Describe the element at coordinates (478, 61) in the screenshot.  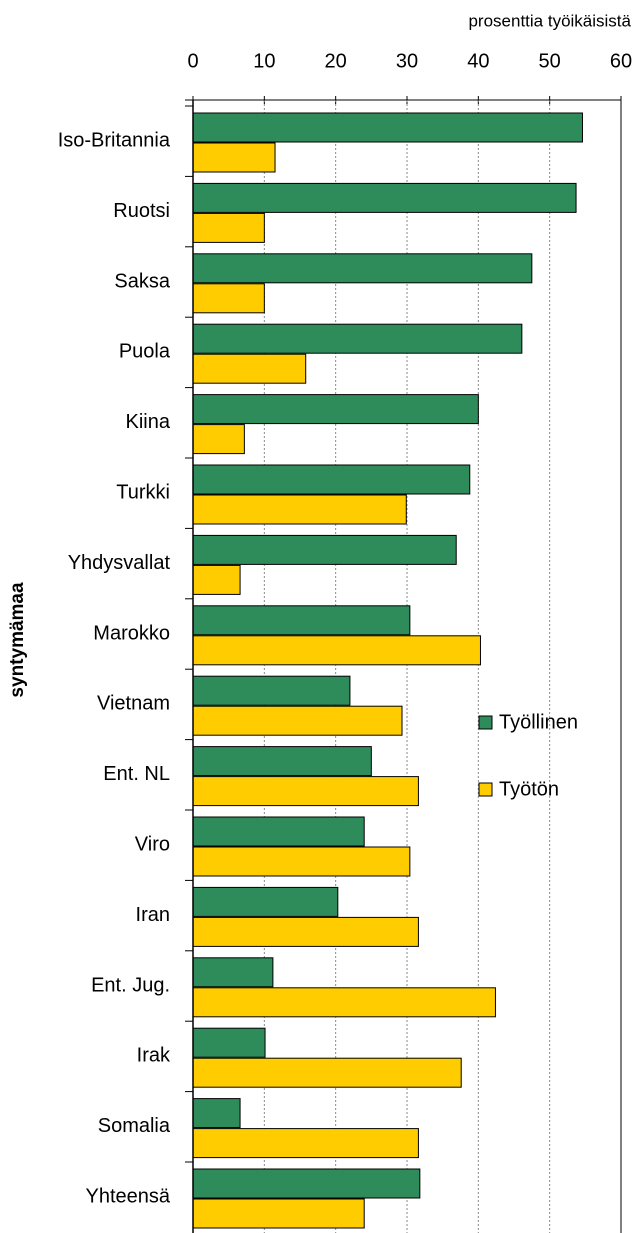
I see `x-tick-label: 40` at that location.